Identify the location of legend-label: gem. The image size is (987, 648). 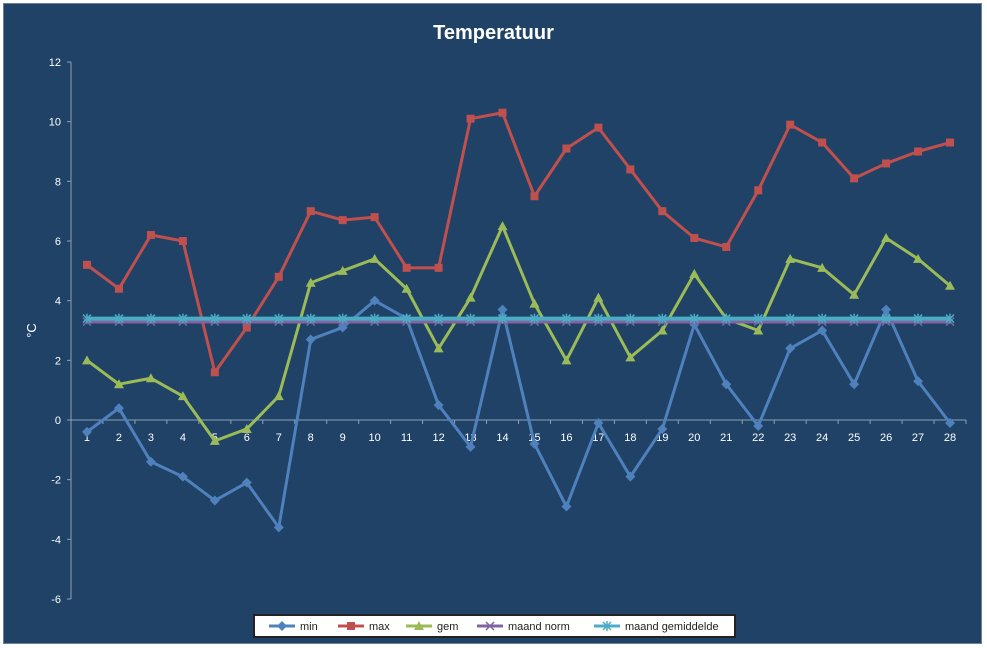
(447, 627).